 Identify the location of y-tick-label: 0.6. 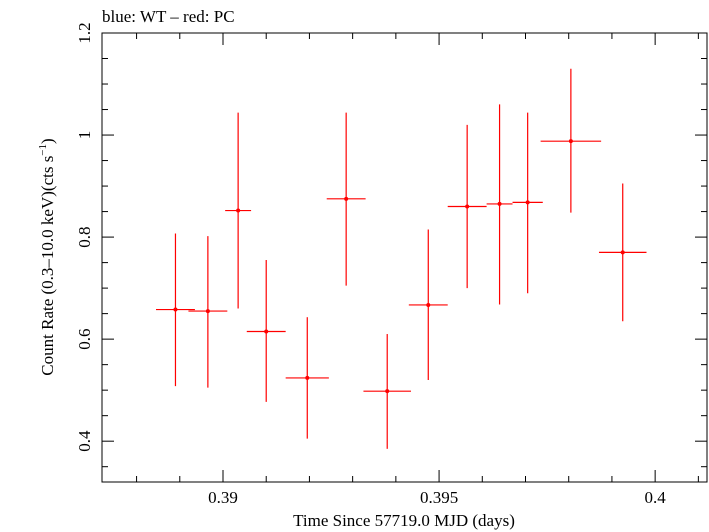
(84, 339).